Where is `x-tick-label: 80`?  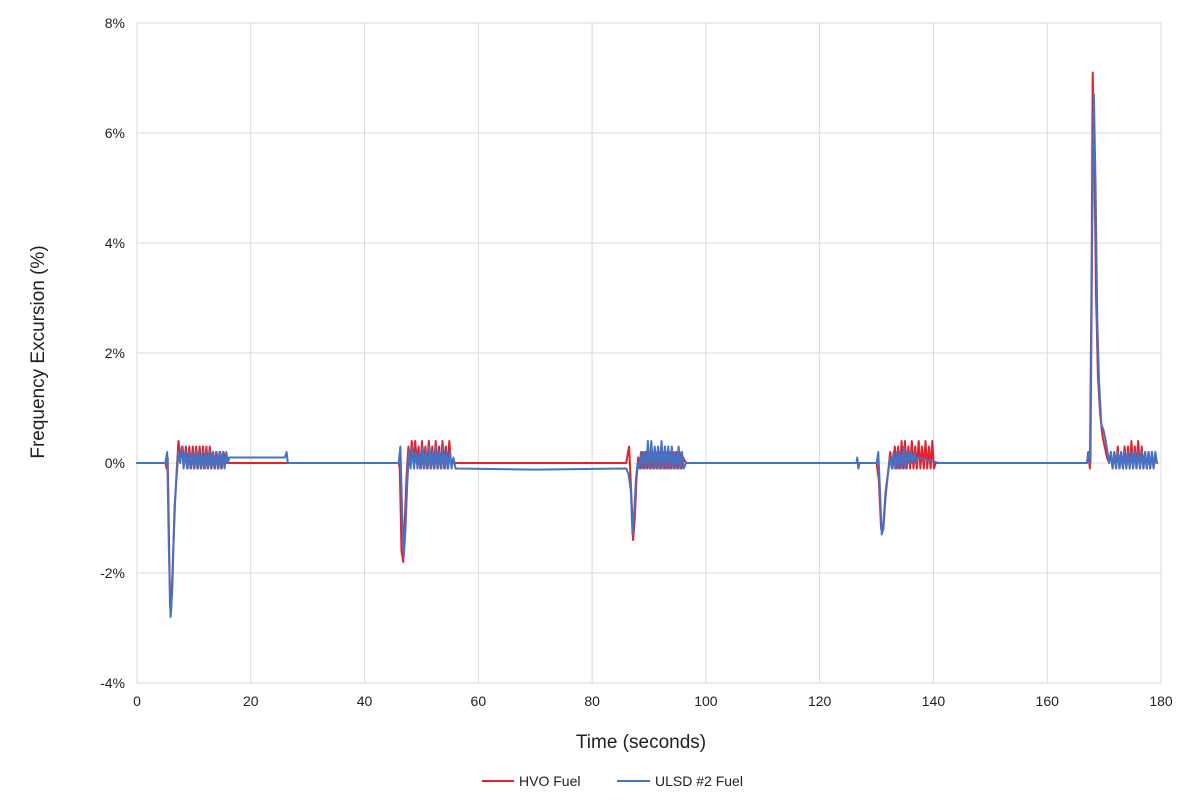 x-tick-label: 80 is located at coordinates (592, 701).